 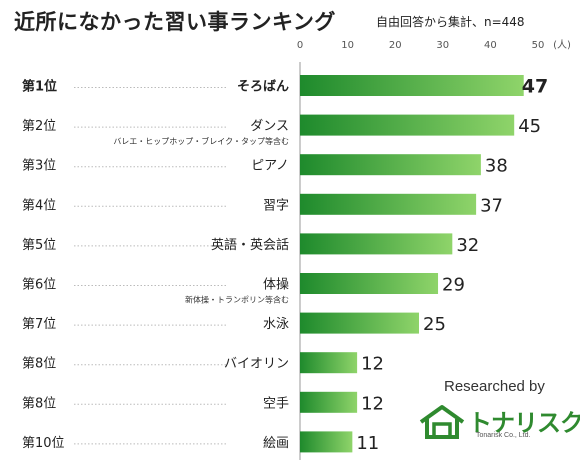 I want to click on category-label: そろばん, so click(x=263, y=87).